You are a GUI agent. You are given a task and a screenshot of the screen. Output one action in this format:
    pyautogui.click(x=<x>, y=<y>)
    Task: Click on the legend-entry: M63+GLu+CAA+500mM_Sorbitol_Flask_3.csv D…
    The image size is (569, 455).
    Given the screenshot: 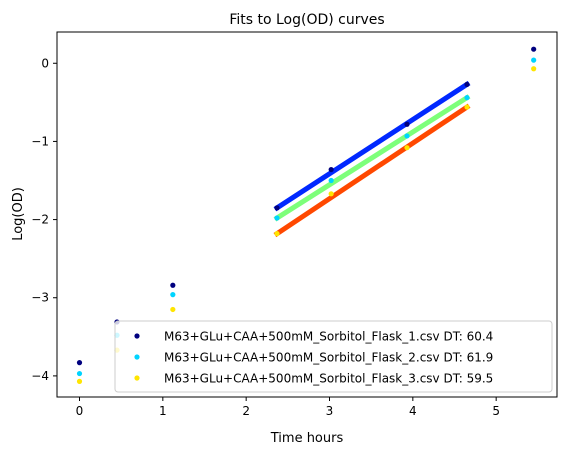 What is the action you would take?
    pyautogui.click(x=328, y=379)
    